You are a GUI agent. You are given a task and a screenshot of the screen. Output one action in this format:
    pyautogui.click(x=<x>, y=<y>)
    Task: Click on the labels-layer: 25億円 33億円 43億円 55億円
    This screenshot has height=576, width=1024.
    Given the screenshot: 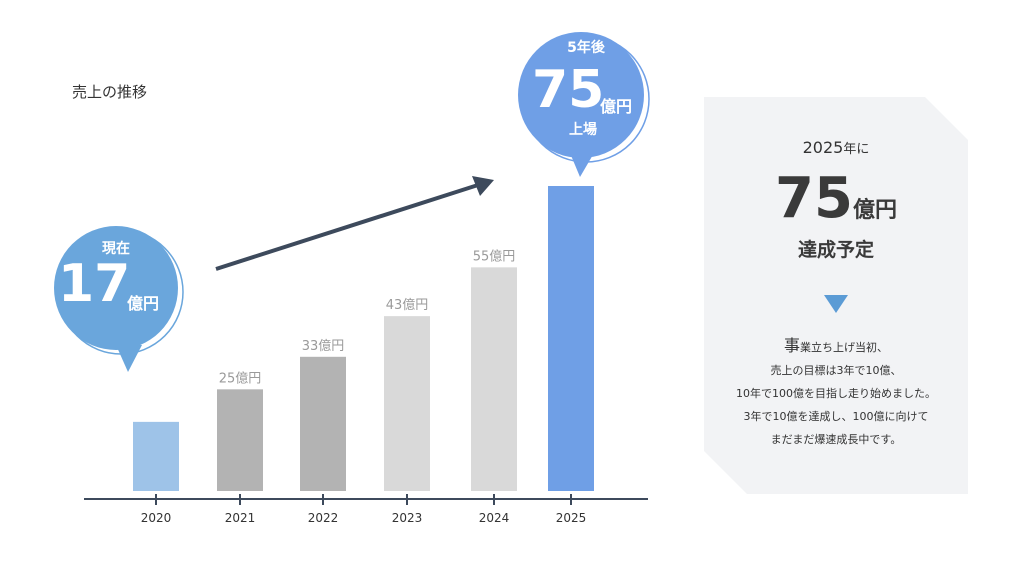 What is the action you would take?
    pyautogui.click(x=367, y=317)
    